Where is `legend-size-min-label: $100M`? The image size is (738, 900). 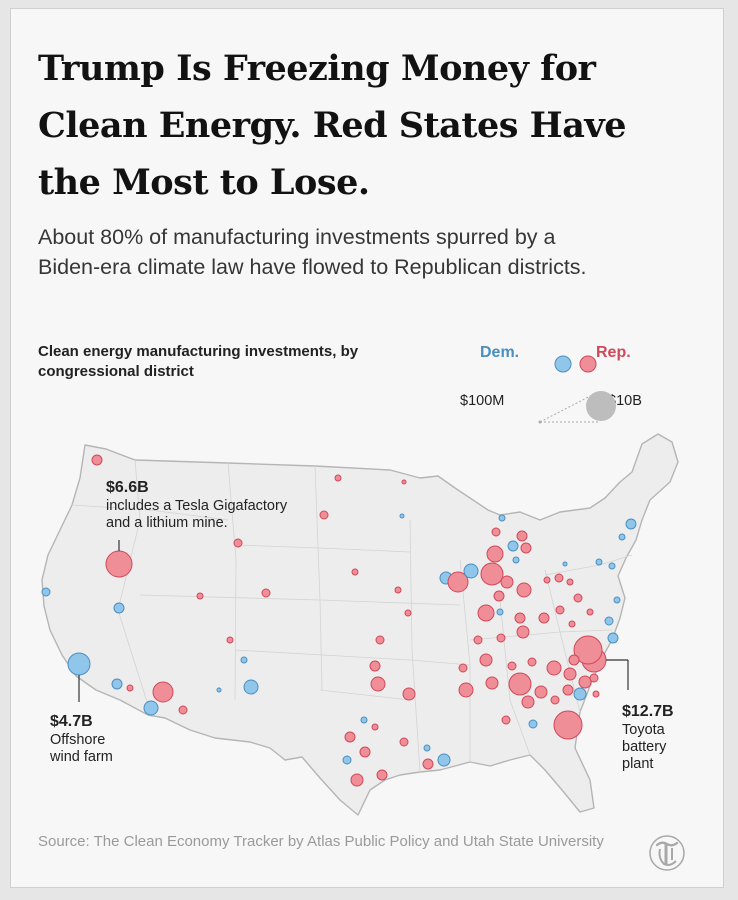 legend-size-min-label: $100M is located at coordinates (482, 401).